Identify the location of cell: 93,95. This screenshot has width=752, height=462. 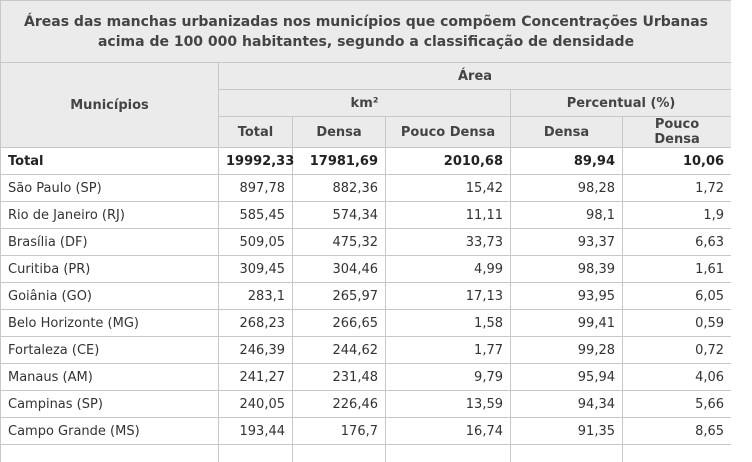
(566, 296).